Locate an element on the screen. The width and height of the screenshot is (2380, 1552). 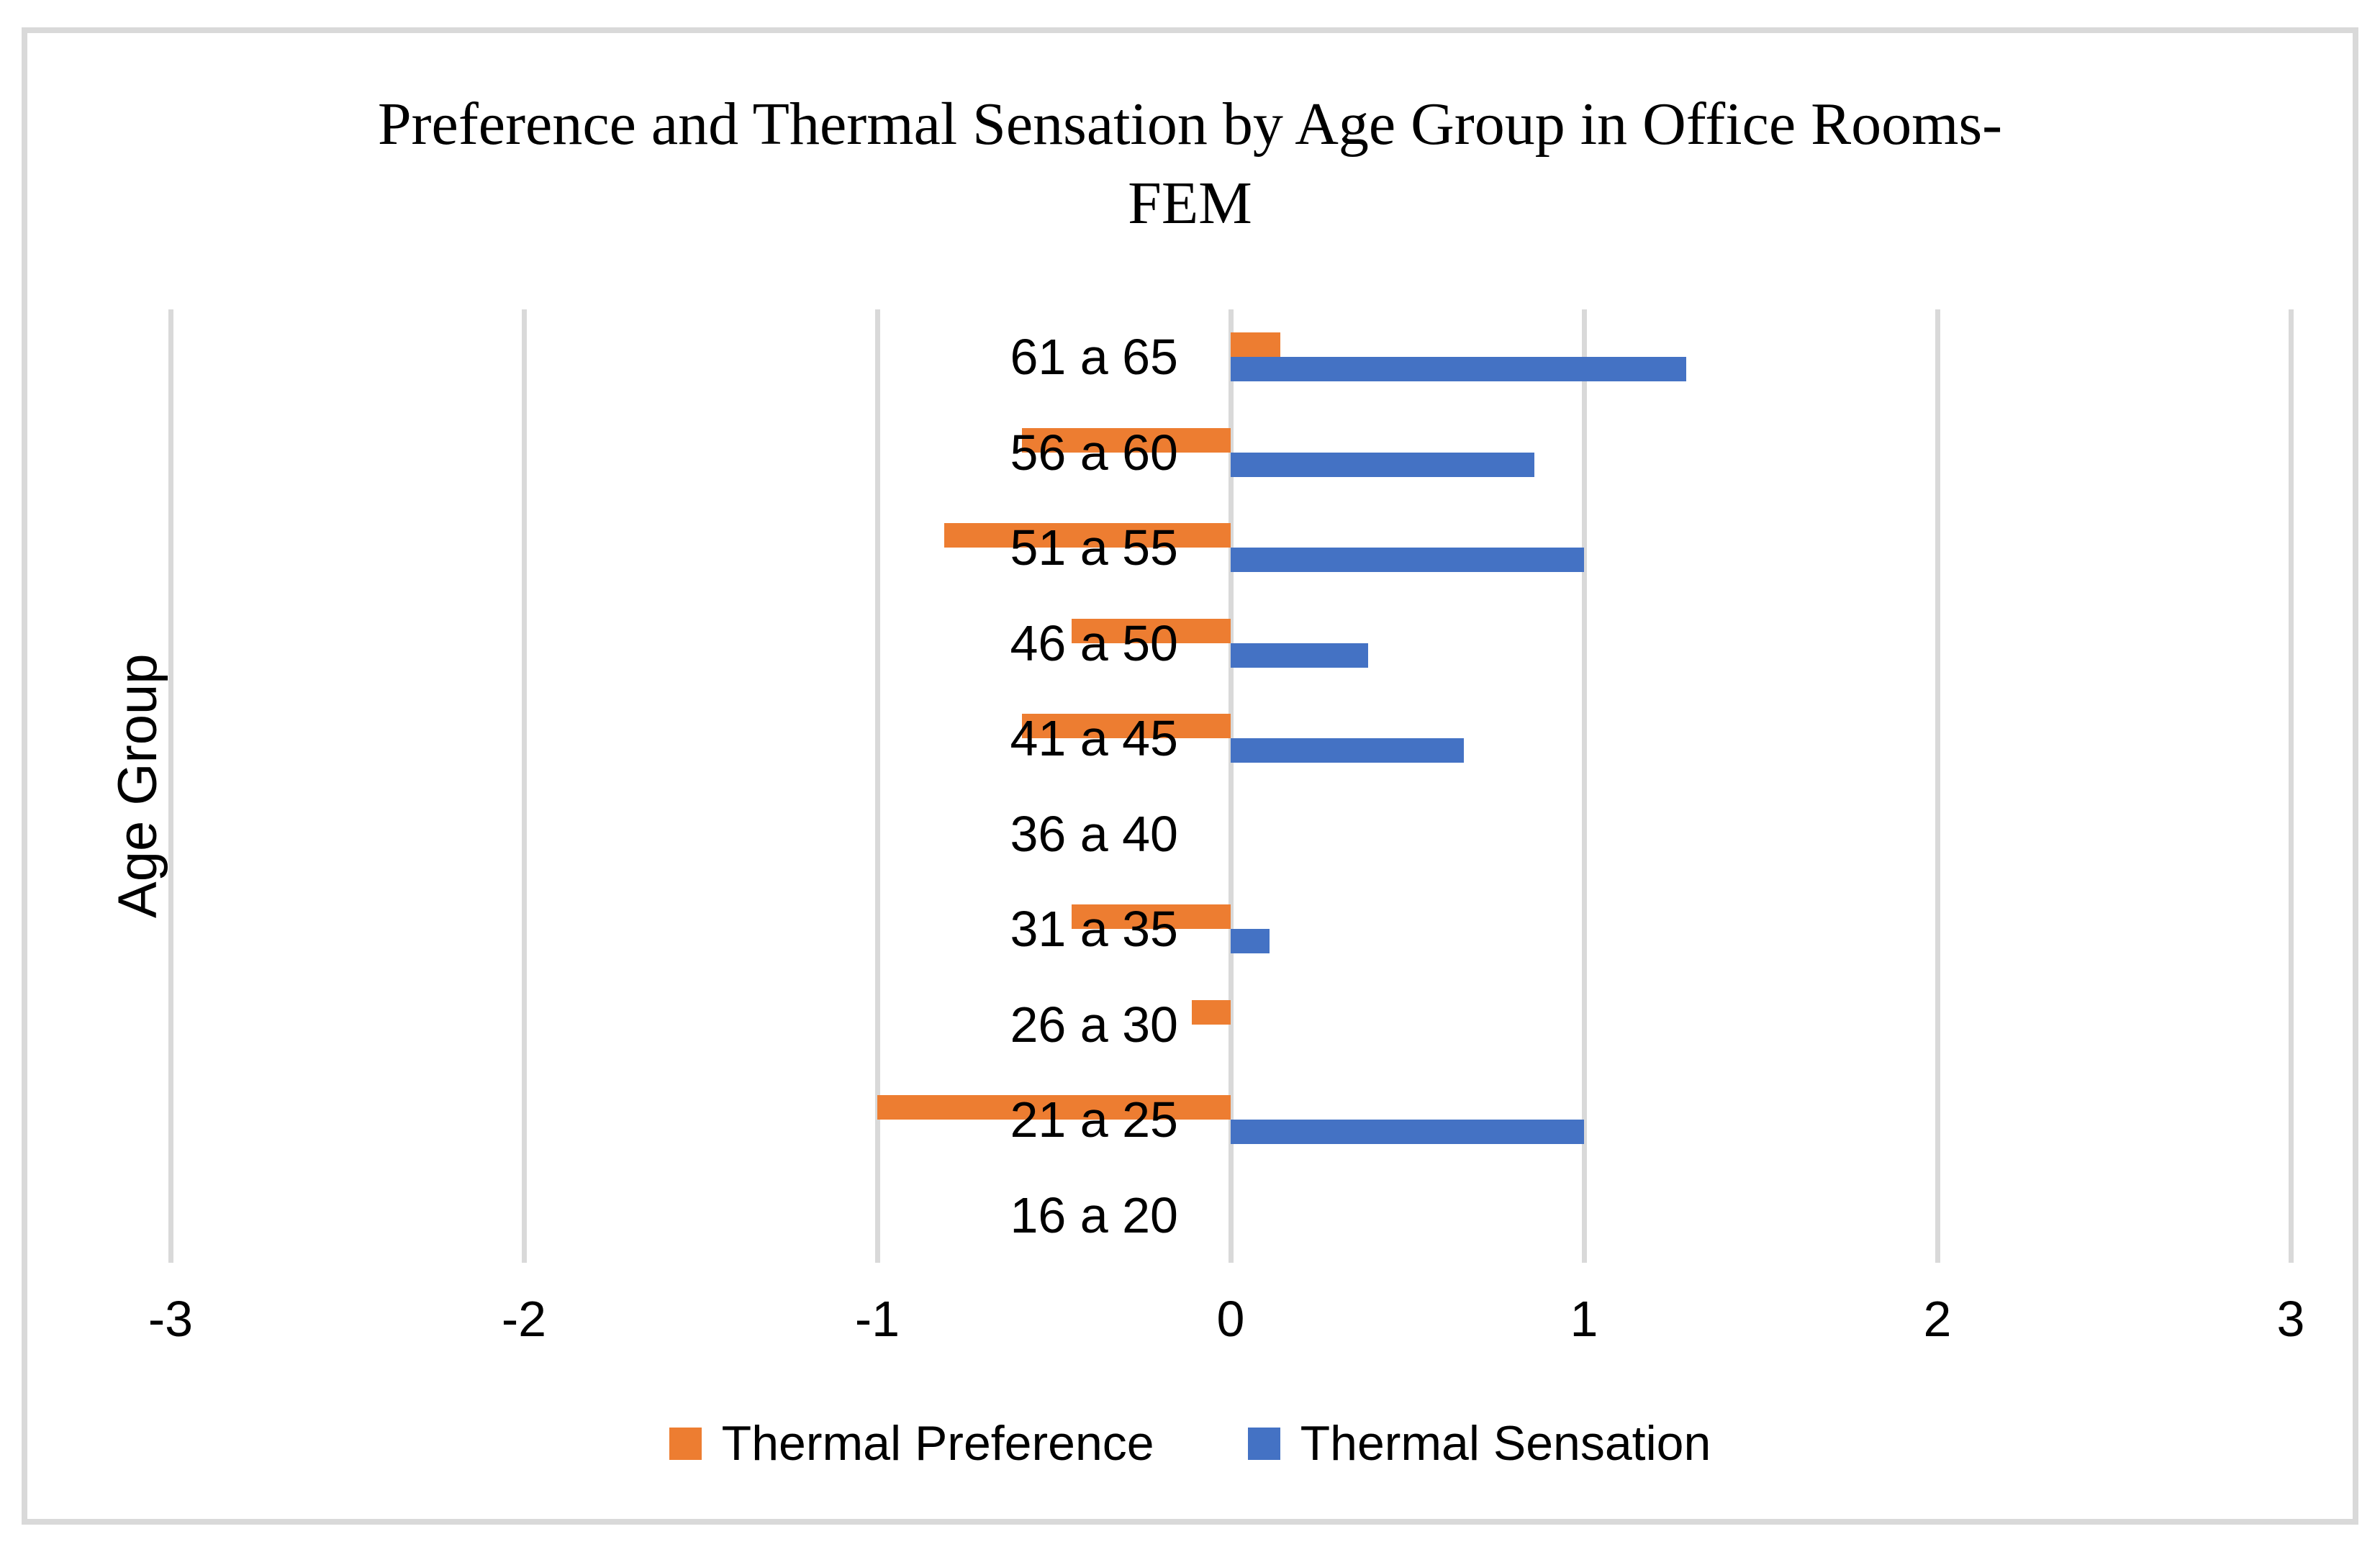
gridline-x--1 is located at coordinates (877, 786).